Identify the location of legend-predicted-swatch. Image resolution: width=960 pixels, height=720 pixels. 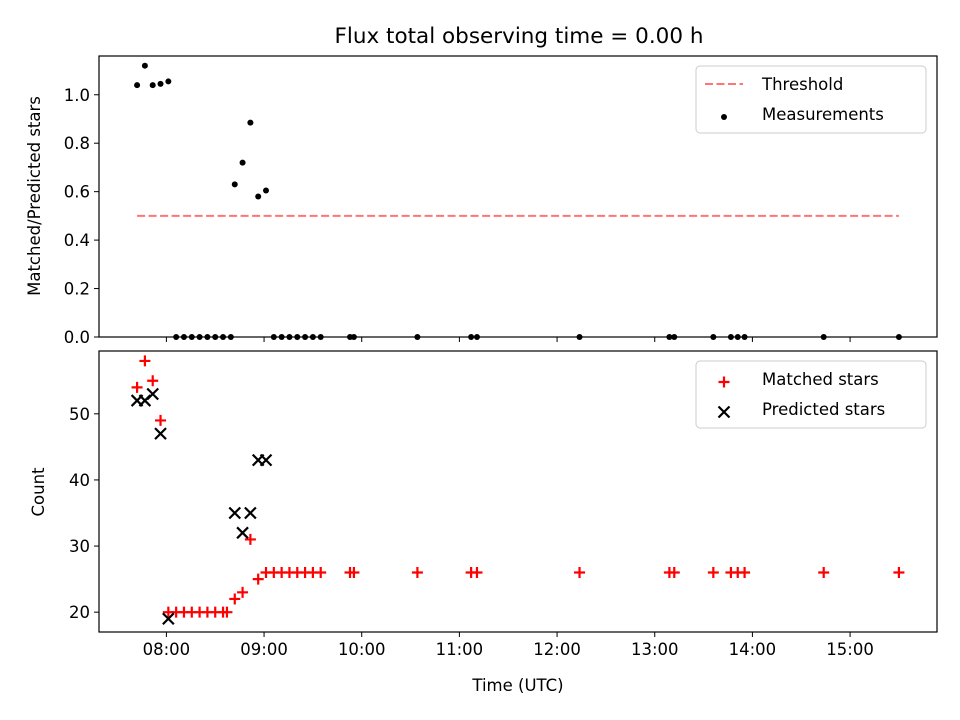
(724, 412).